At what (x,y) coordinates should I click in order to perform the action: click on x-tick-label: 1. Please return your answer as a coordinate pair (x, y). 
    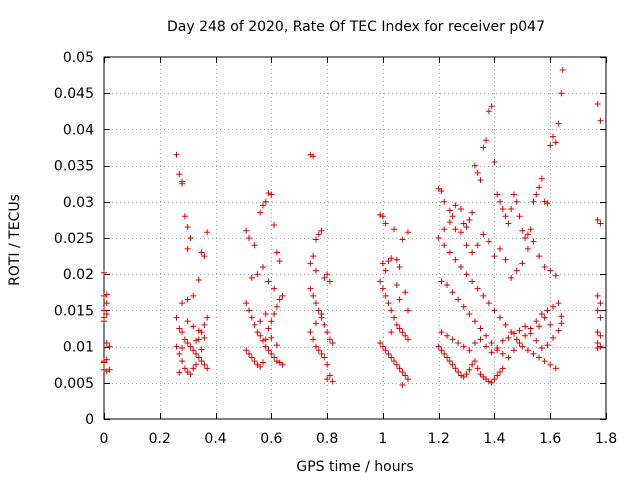
    Looking at the image, I should click on (382, 439).